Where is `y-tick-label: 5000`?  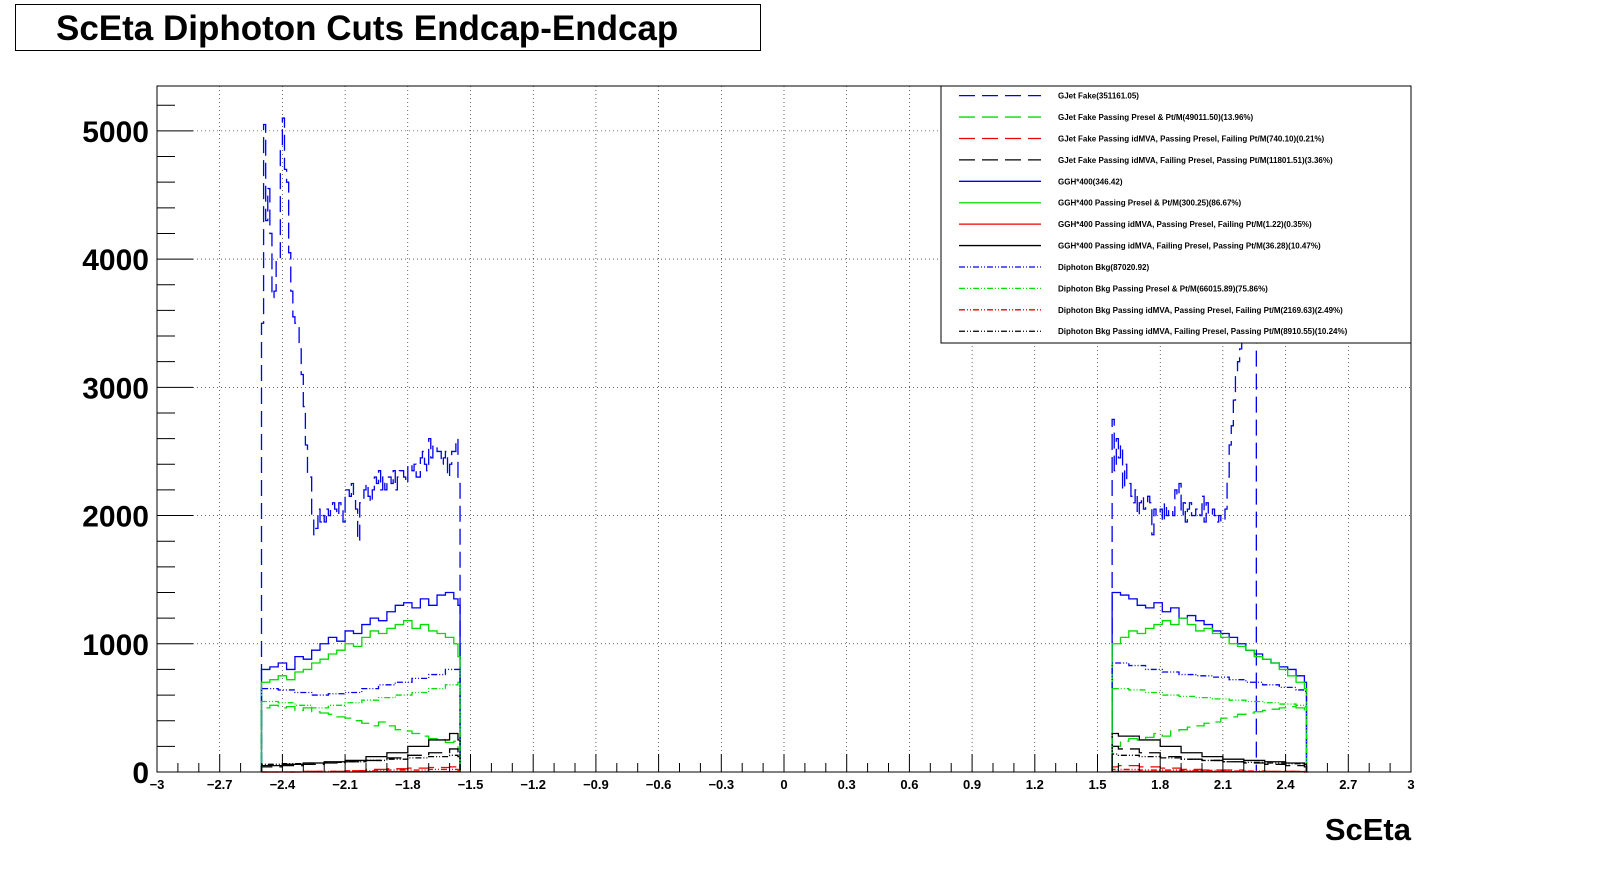
y-tick-label: 5000 is located at coordinates (115, 132).